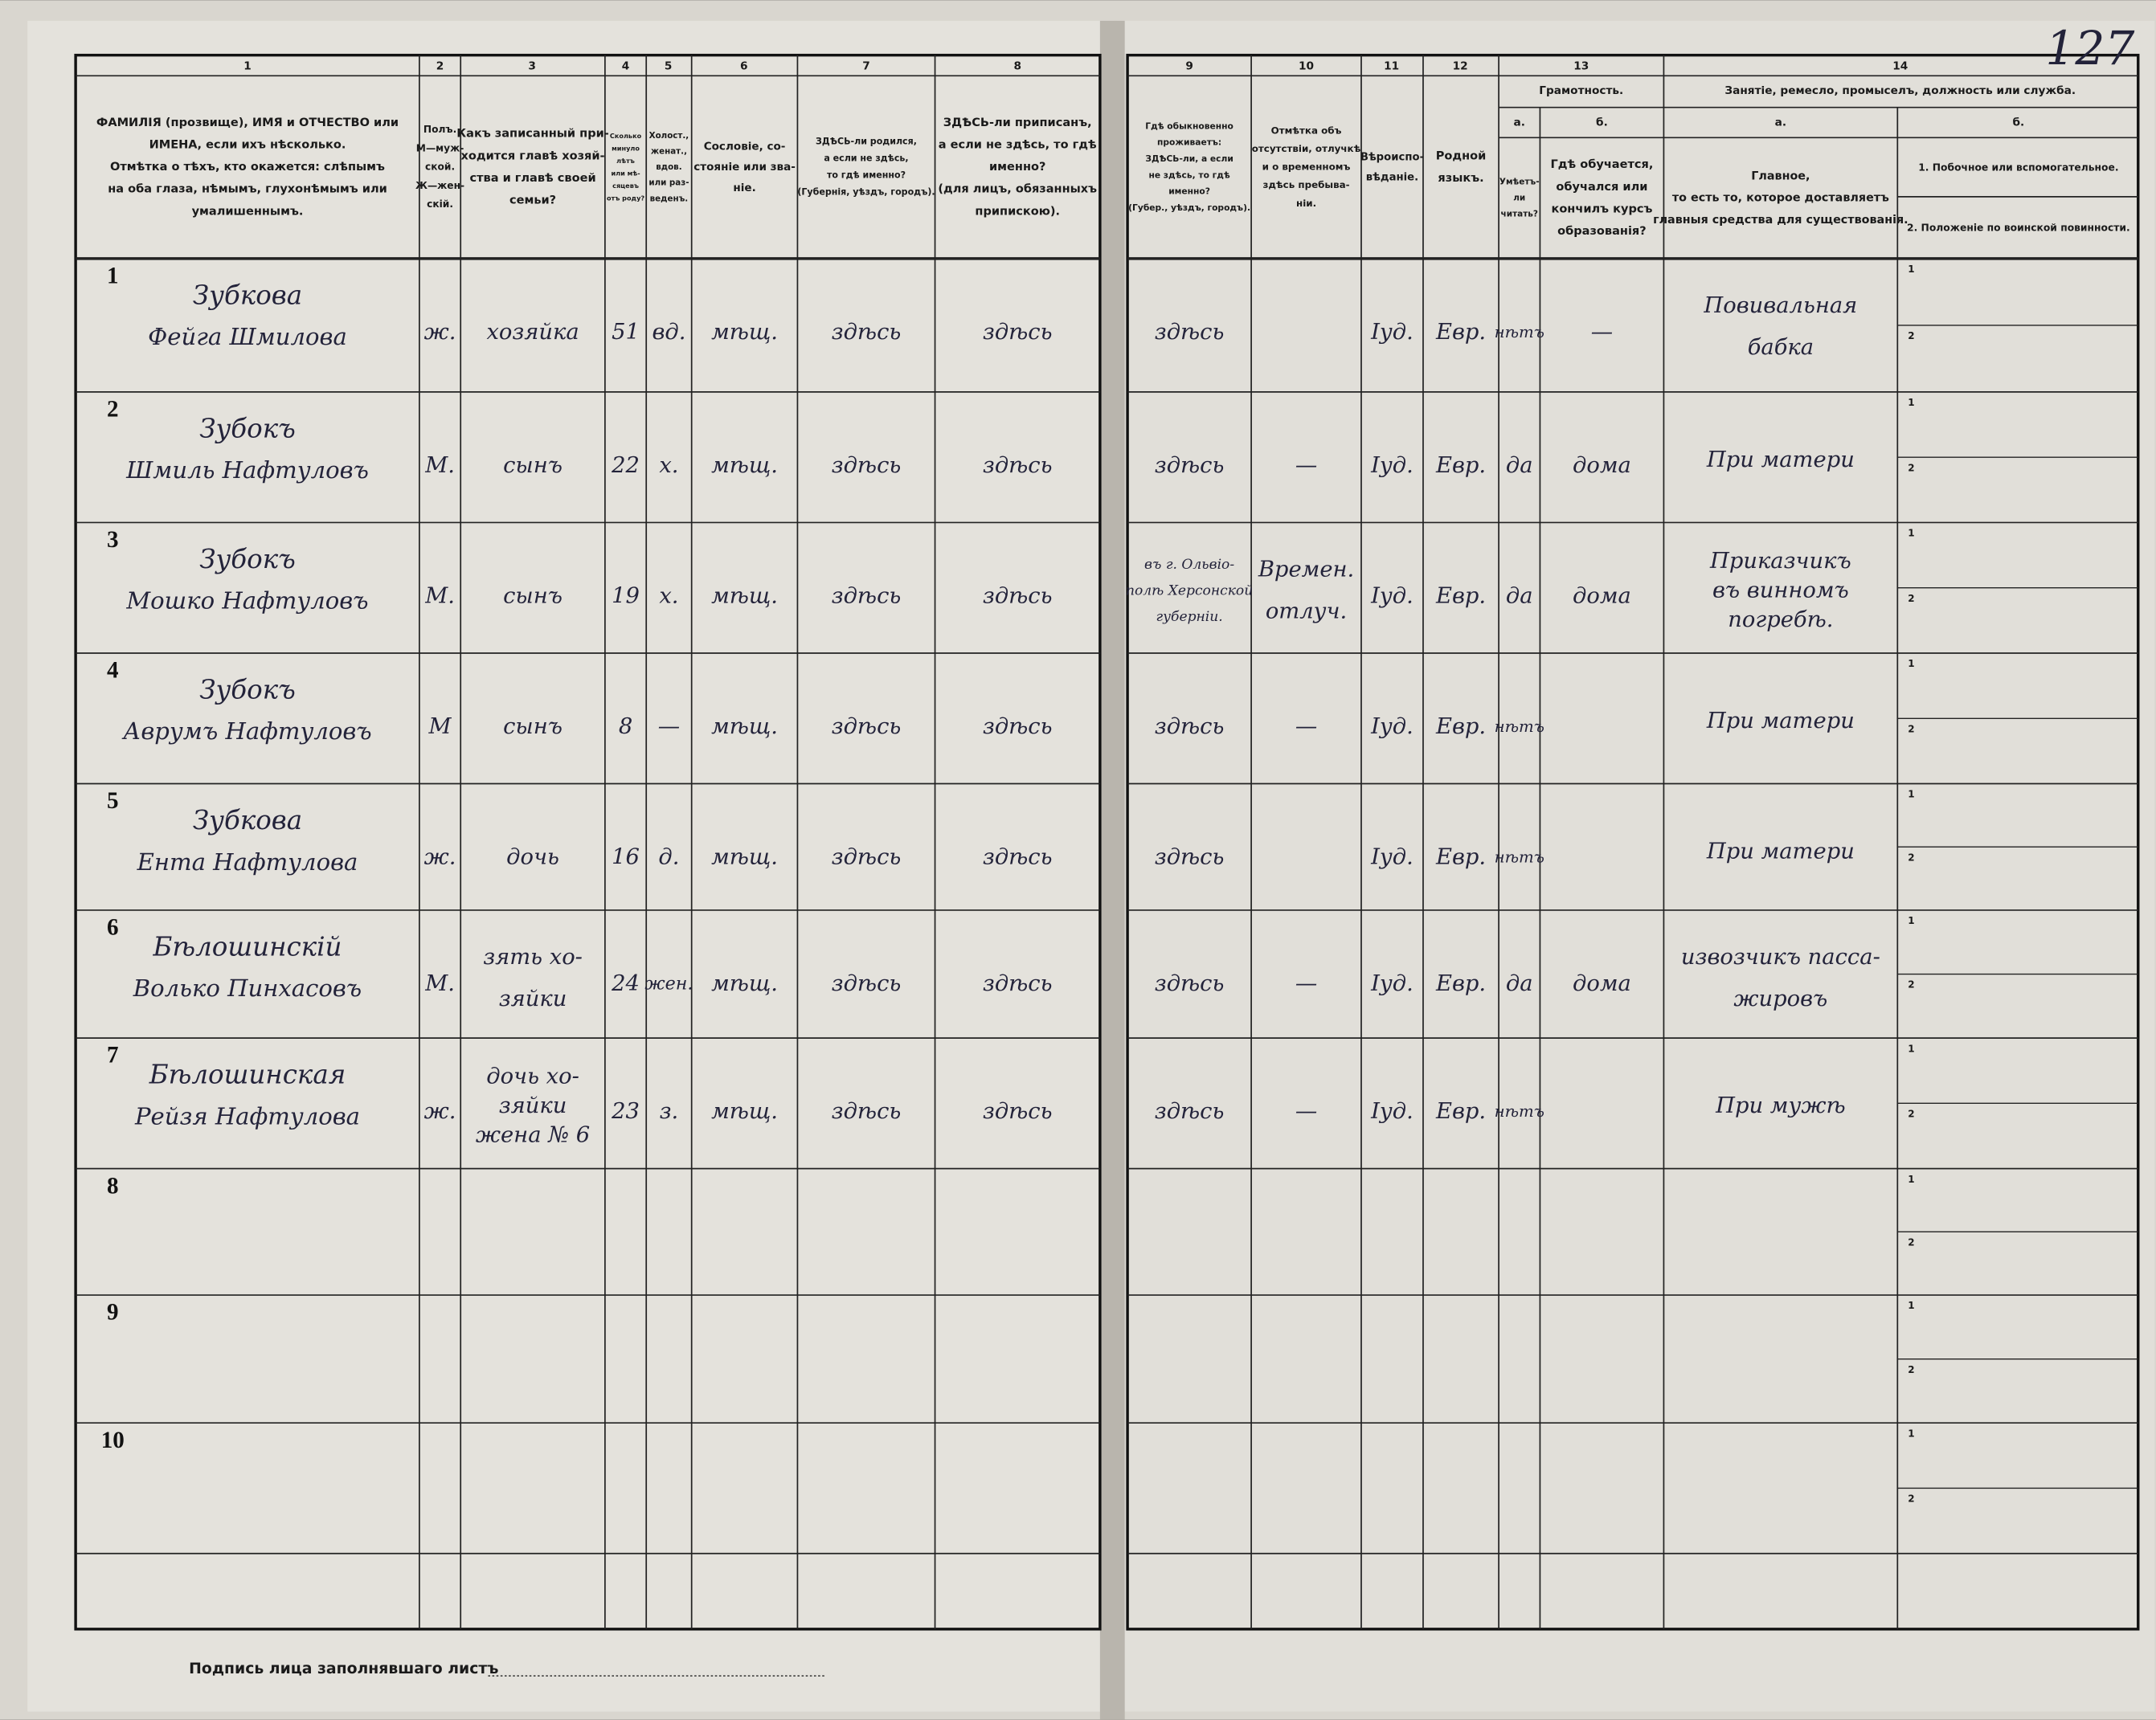  What do you see at coordinates (1780, 590) in the screenshot?
I see `entry-occupation: въ винномъ` at bounding box center [1780, 590].